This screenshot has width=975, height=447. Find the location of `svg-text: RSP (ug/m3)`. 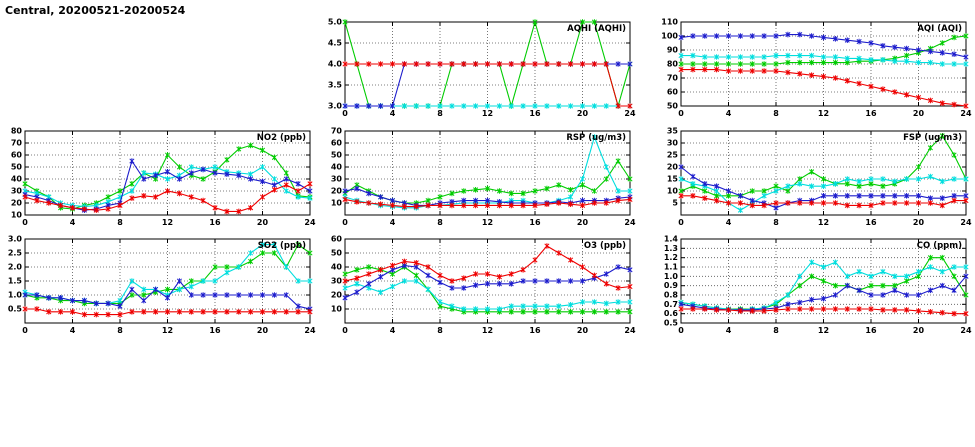

svg-text: RSP (ug/m3) is located at coordinates (596, 138).